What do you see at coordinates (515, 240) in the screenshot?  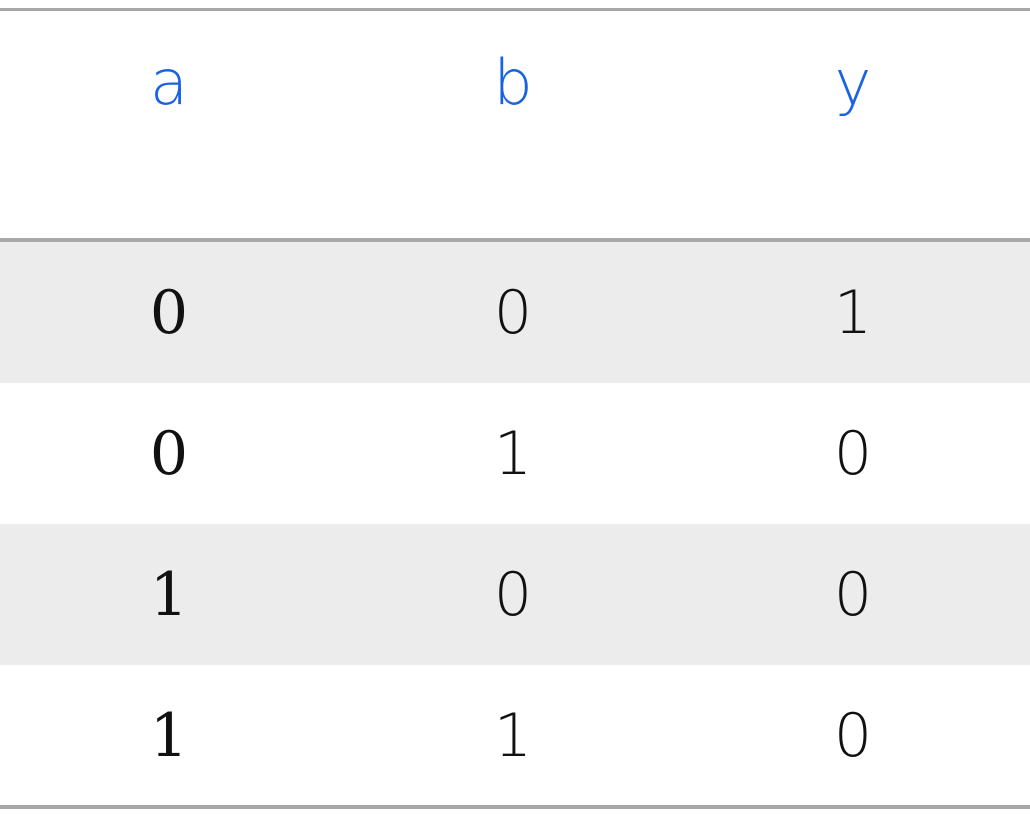 I see `header-divider-rule` at bounding box center [515, 240].